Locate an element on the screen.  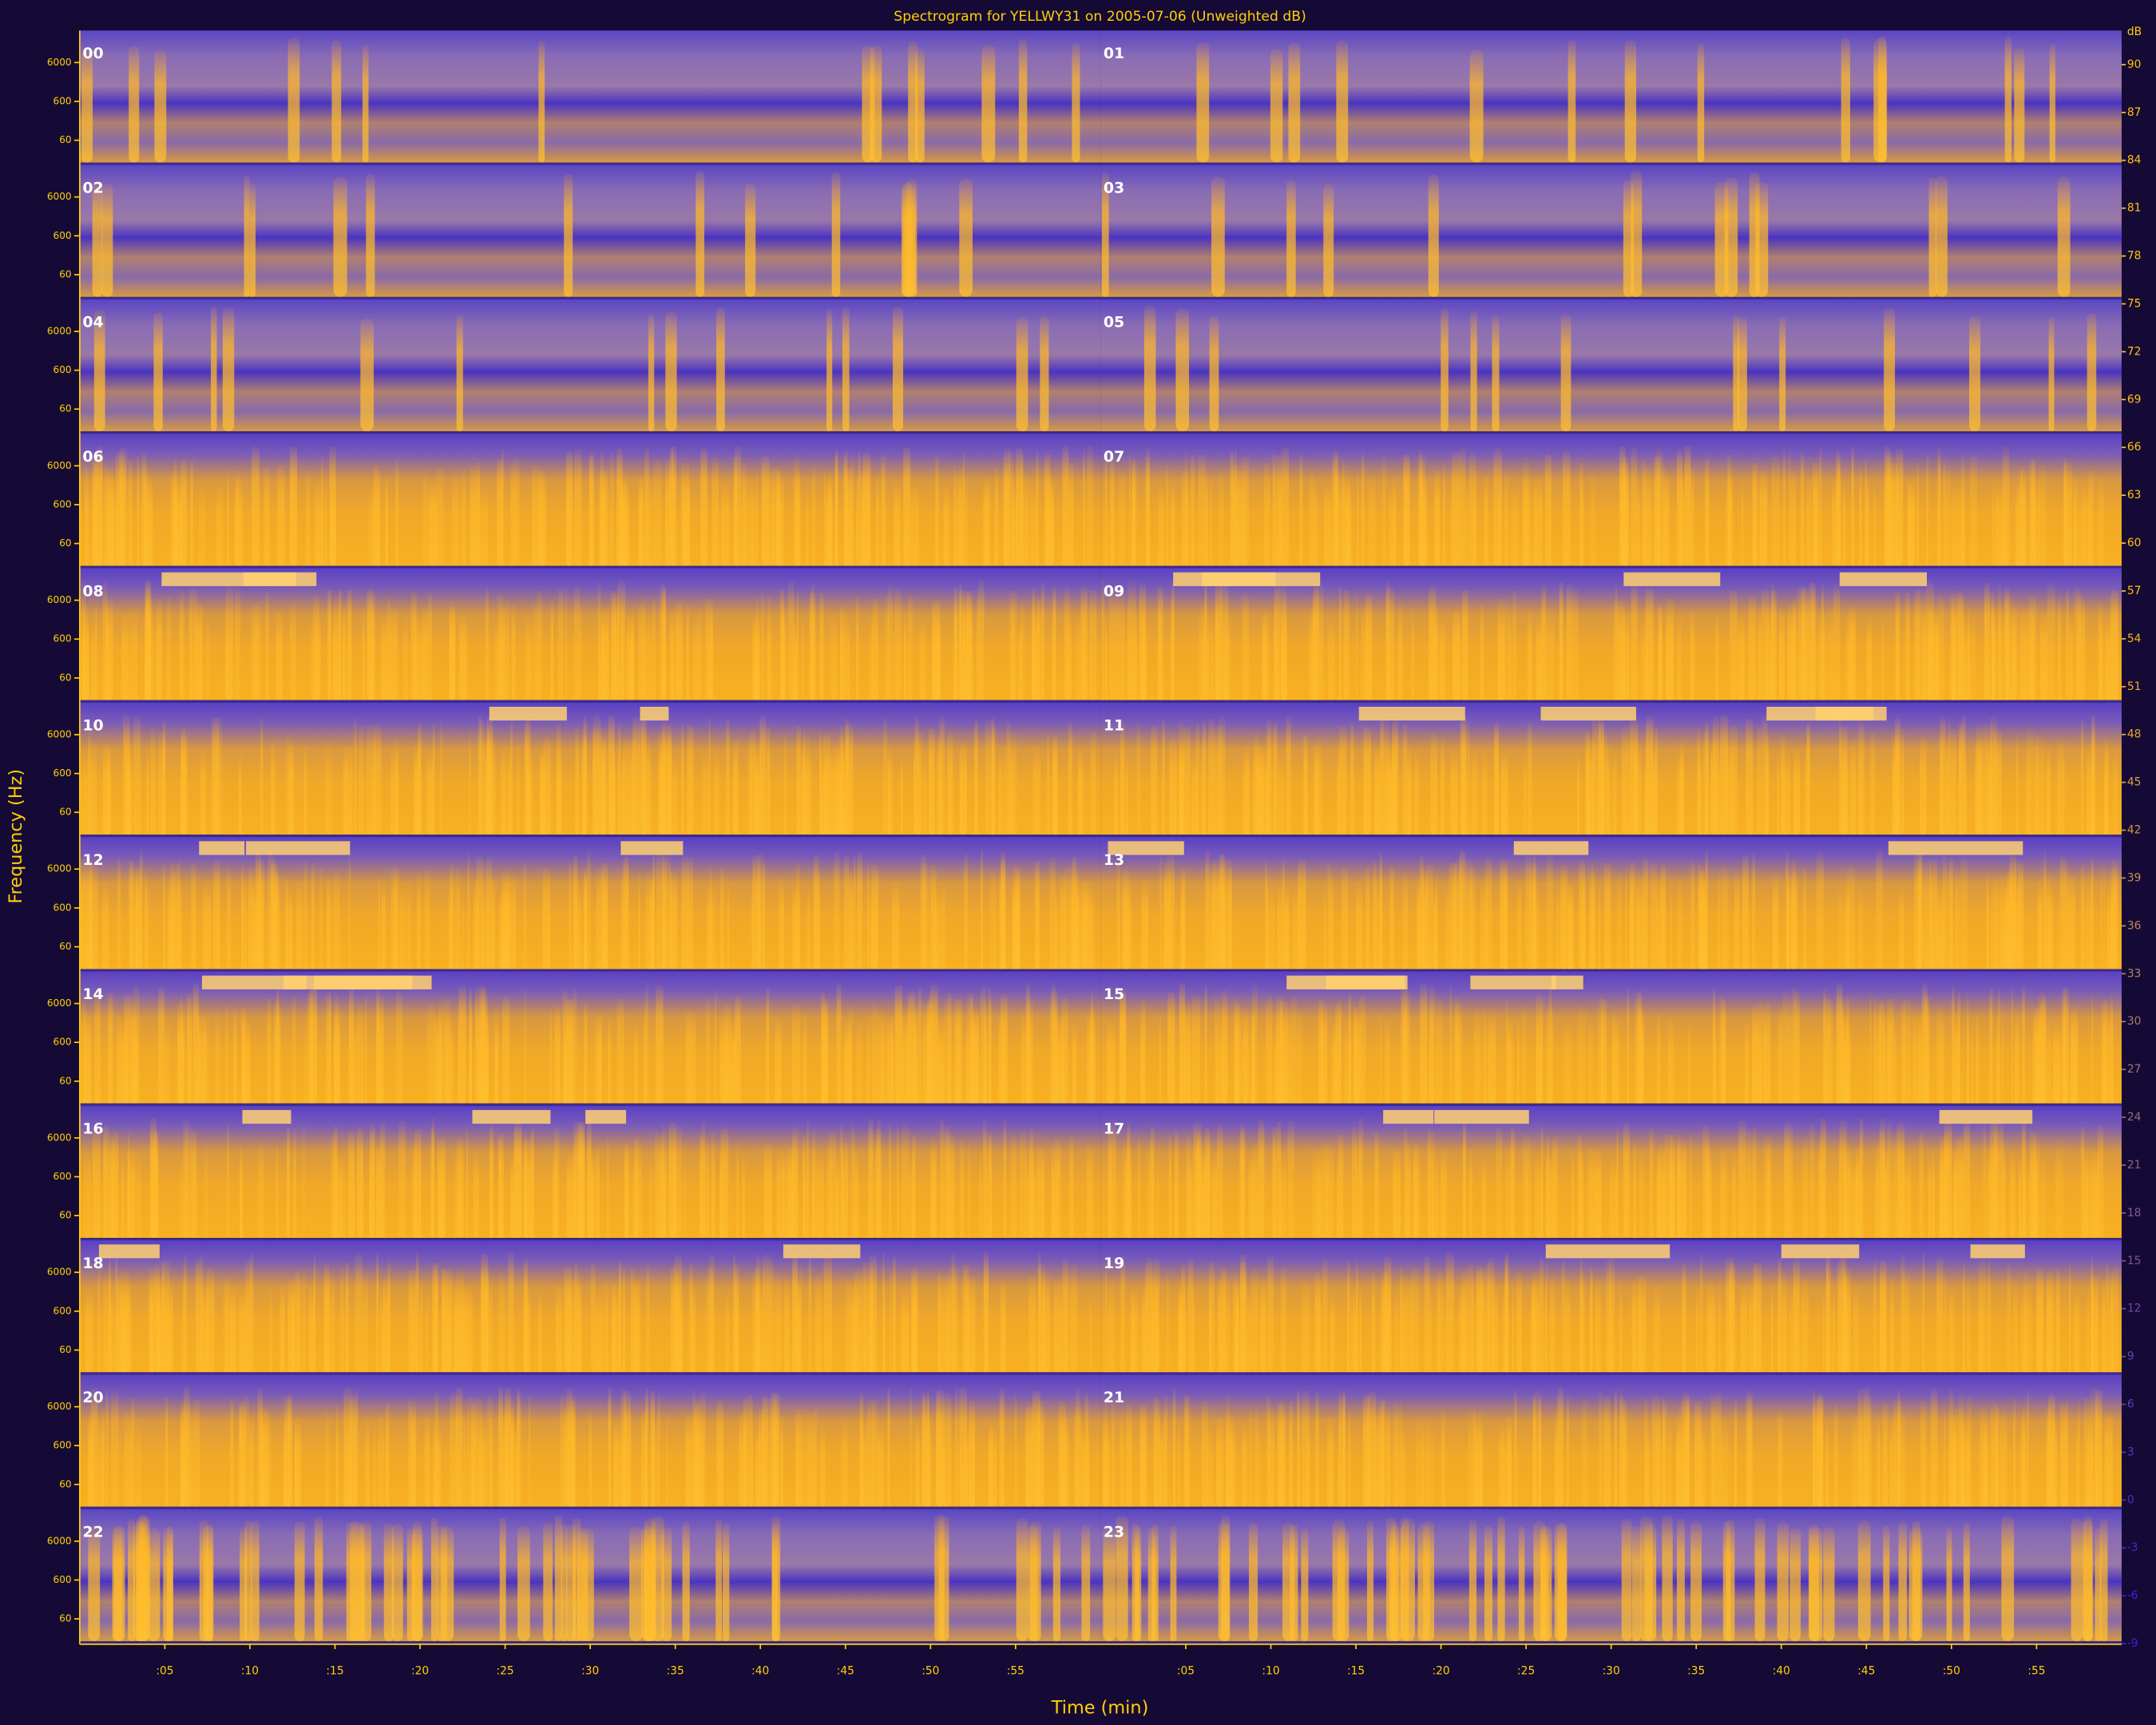
colorbar-tick-label: 63 is located at coordinates (2134, 496).